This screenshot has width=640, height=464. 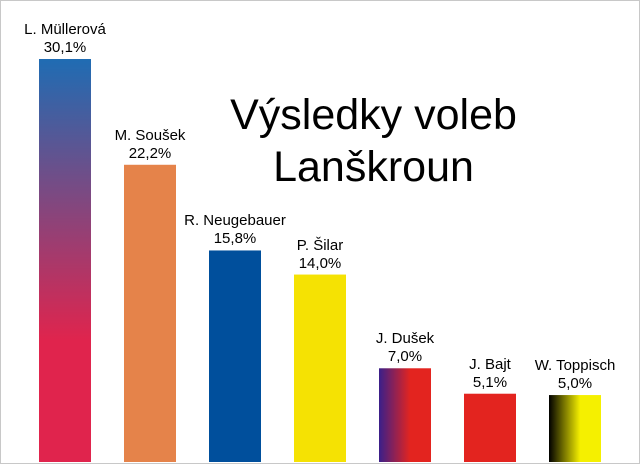 I want to click on bar-value-label: 5,1%, so click(x=490, y=382).